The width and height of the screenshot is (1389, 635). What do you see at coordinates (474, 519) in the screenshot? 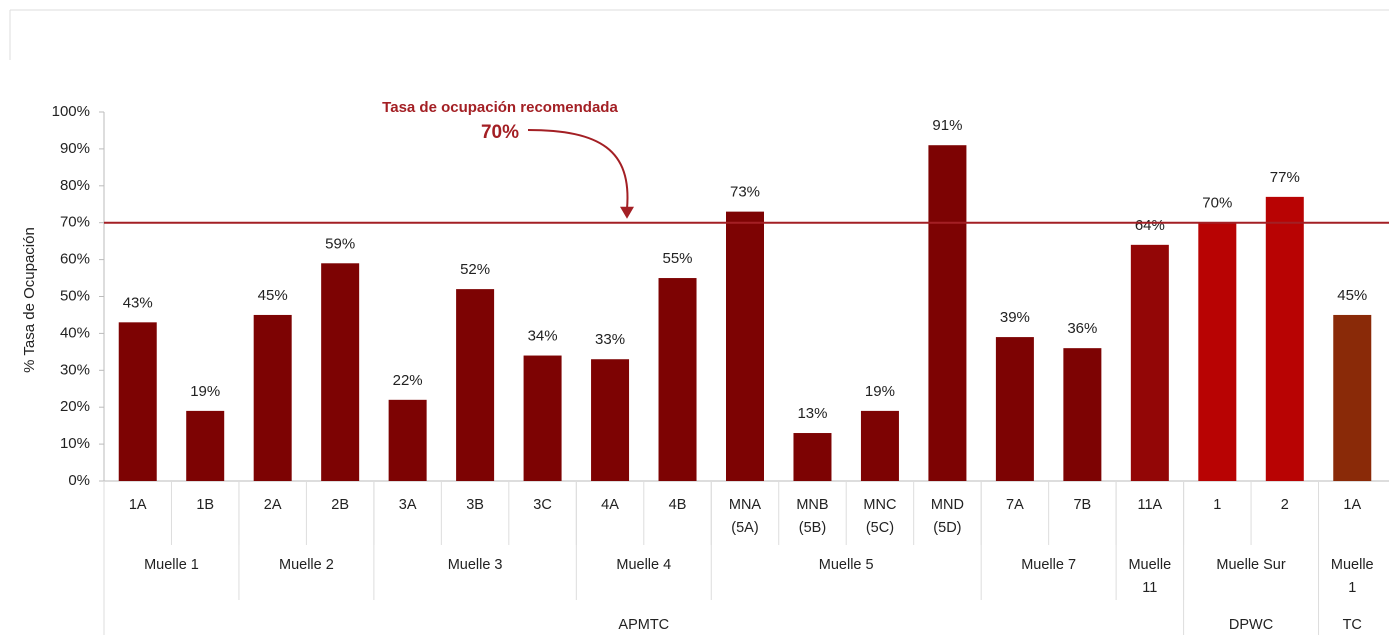
I see `x-tick-label-cell: 3B` at bounding box center [474, 519].